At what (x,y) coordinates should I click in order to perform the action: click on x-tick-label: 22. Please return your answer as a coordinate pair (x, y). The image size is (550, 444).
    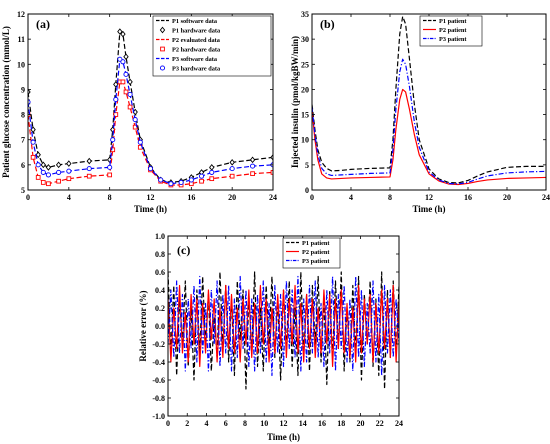
    Looking at the image, I should click on (380, 423).